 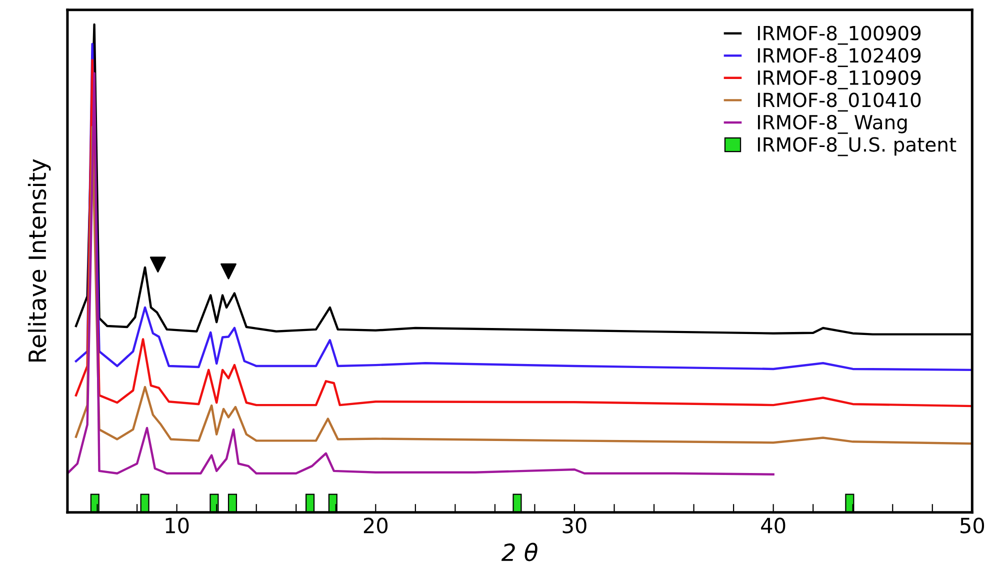 What do you see at coordinates (177, 526) in the screenshot?
I see `x-tick-label: 10` at bounding box center [177, 526].